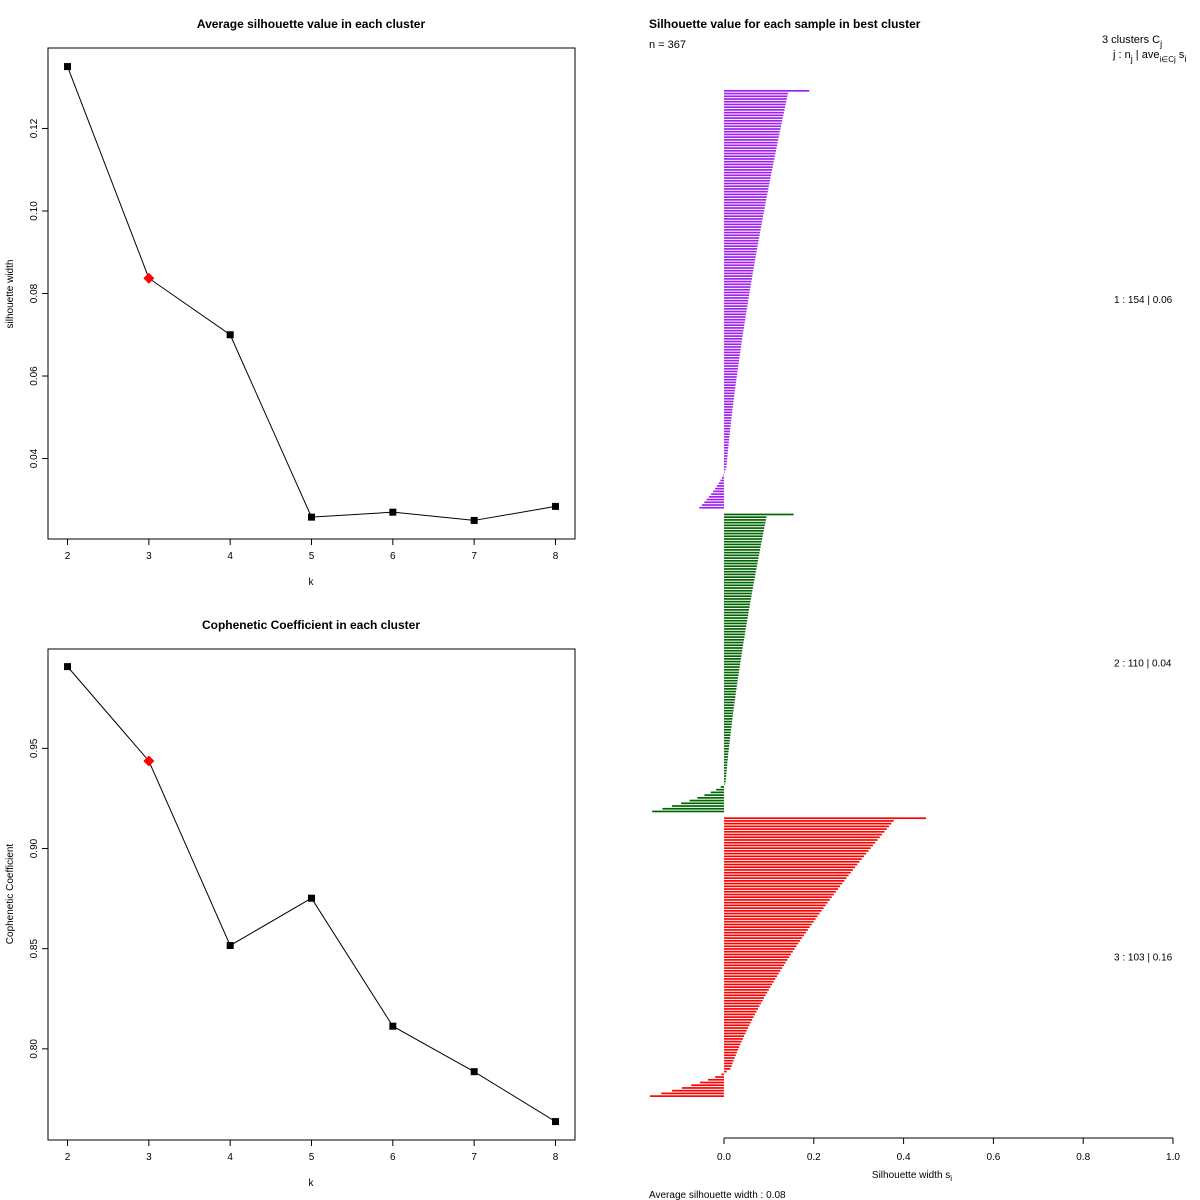 The height and width of the screenshot is (1200, 1200). I want to click on cophenetic-best-k-point, so click(149, 761).